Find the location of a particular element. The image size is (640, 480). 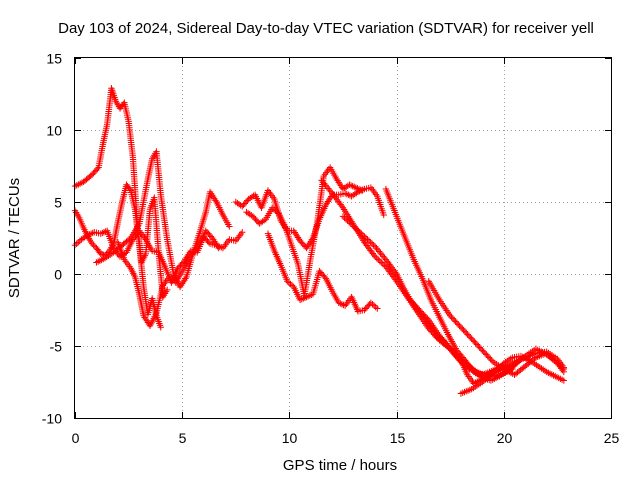

series-arc7 is located at coordinates (304, 231).